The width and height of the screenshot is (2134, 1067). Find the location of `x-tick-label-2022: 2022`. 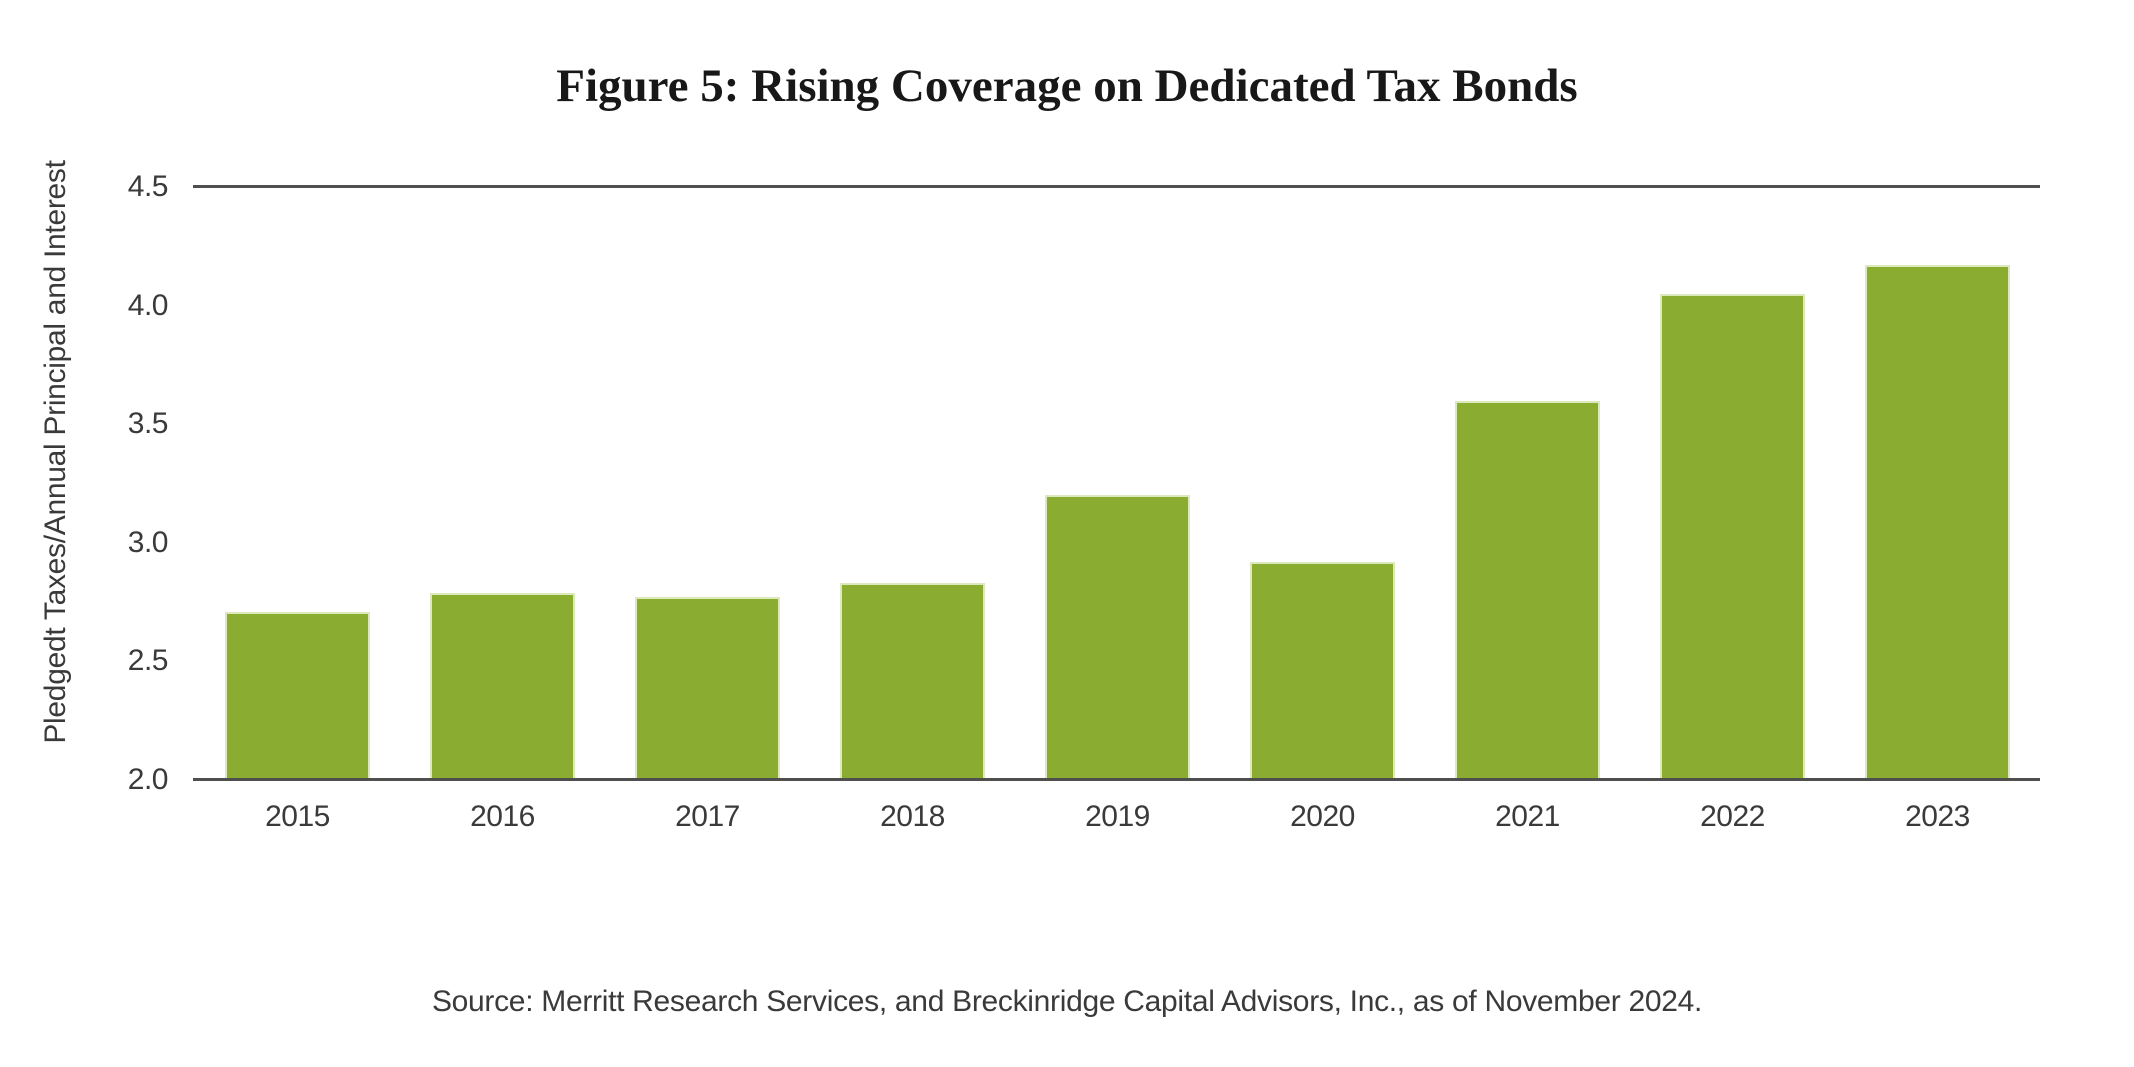

x-tick-label-2022: 2022 is located at coordinates (1732, 816).